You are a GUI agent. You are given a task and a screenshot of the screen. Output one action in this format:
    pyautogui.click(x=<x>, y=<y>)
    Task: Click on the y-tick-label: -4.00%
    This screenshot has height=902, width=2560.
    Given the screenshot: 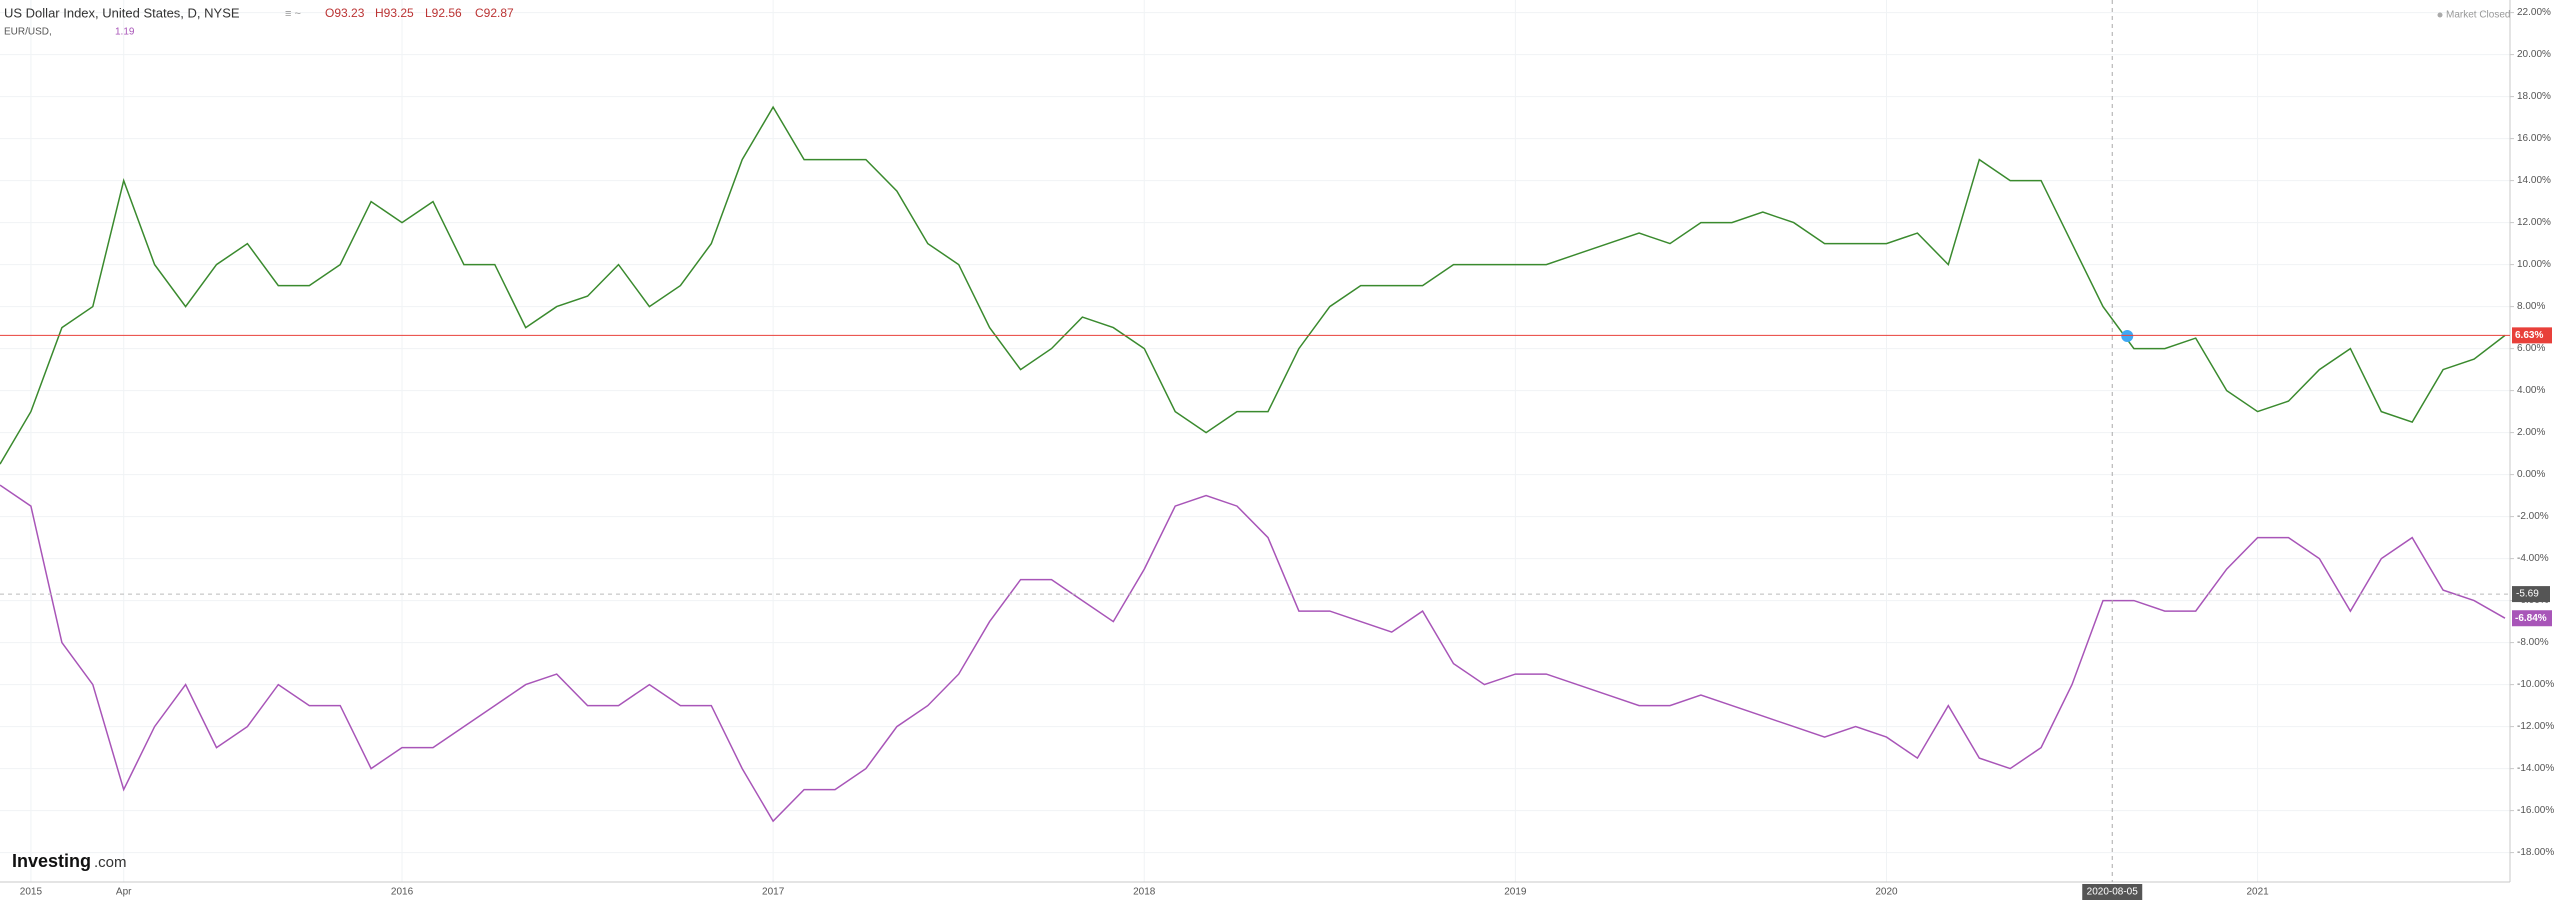 What is the action you would take?
    pyautogui.click(x=2533, y=558)
    